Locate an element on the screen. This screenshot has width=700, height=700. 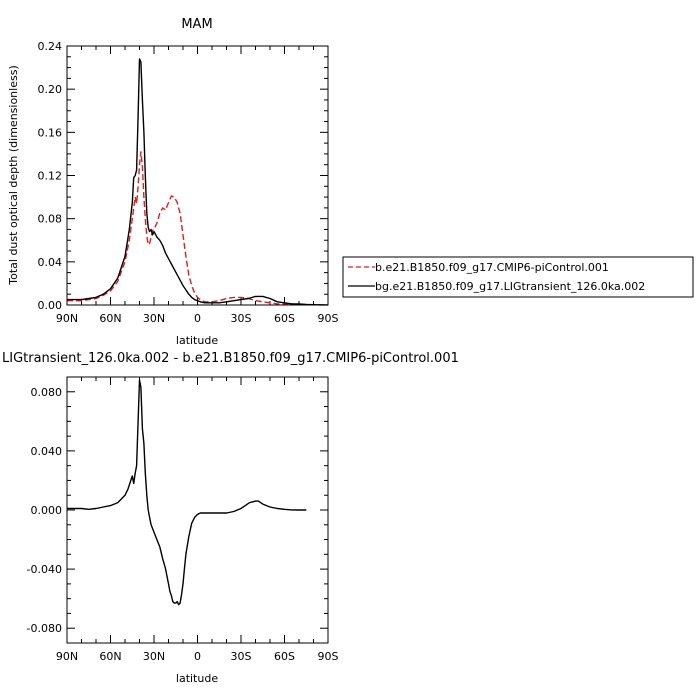
top-x-tick-labels: 90N 60N 30N 0 30S 60S 90S is located at coordinates (197, 318).